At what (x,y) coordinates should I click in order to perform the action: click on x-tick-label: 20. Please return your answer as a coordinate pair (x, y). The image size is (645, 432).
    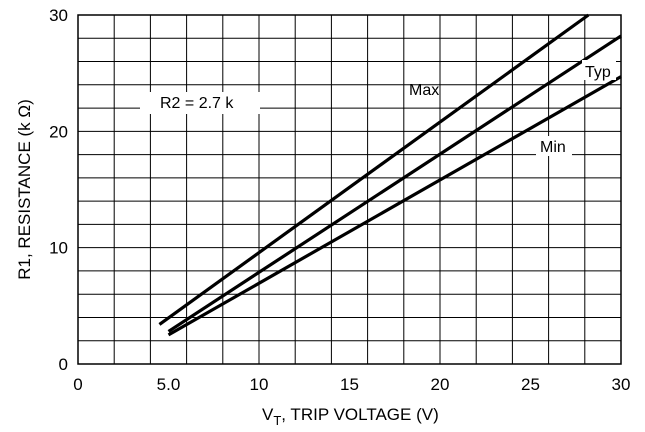
    Looking at the image, I should click on (440, 384).